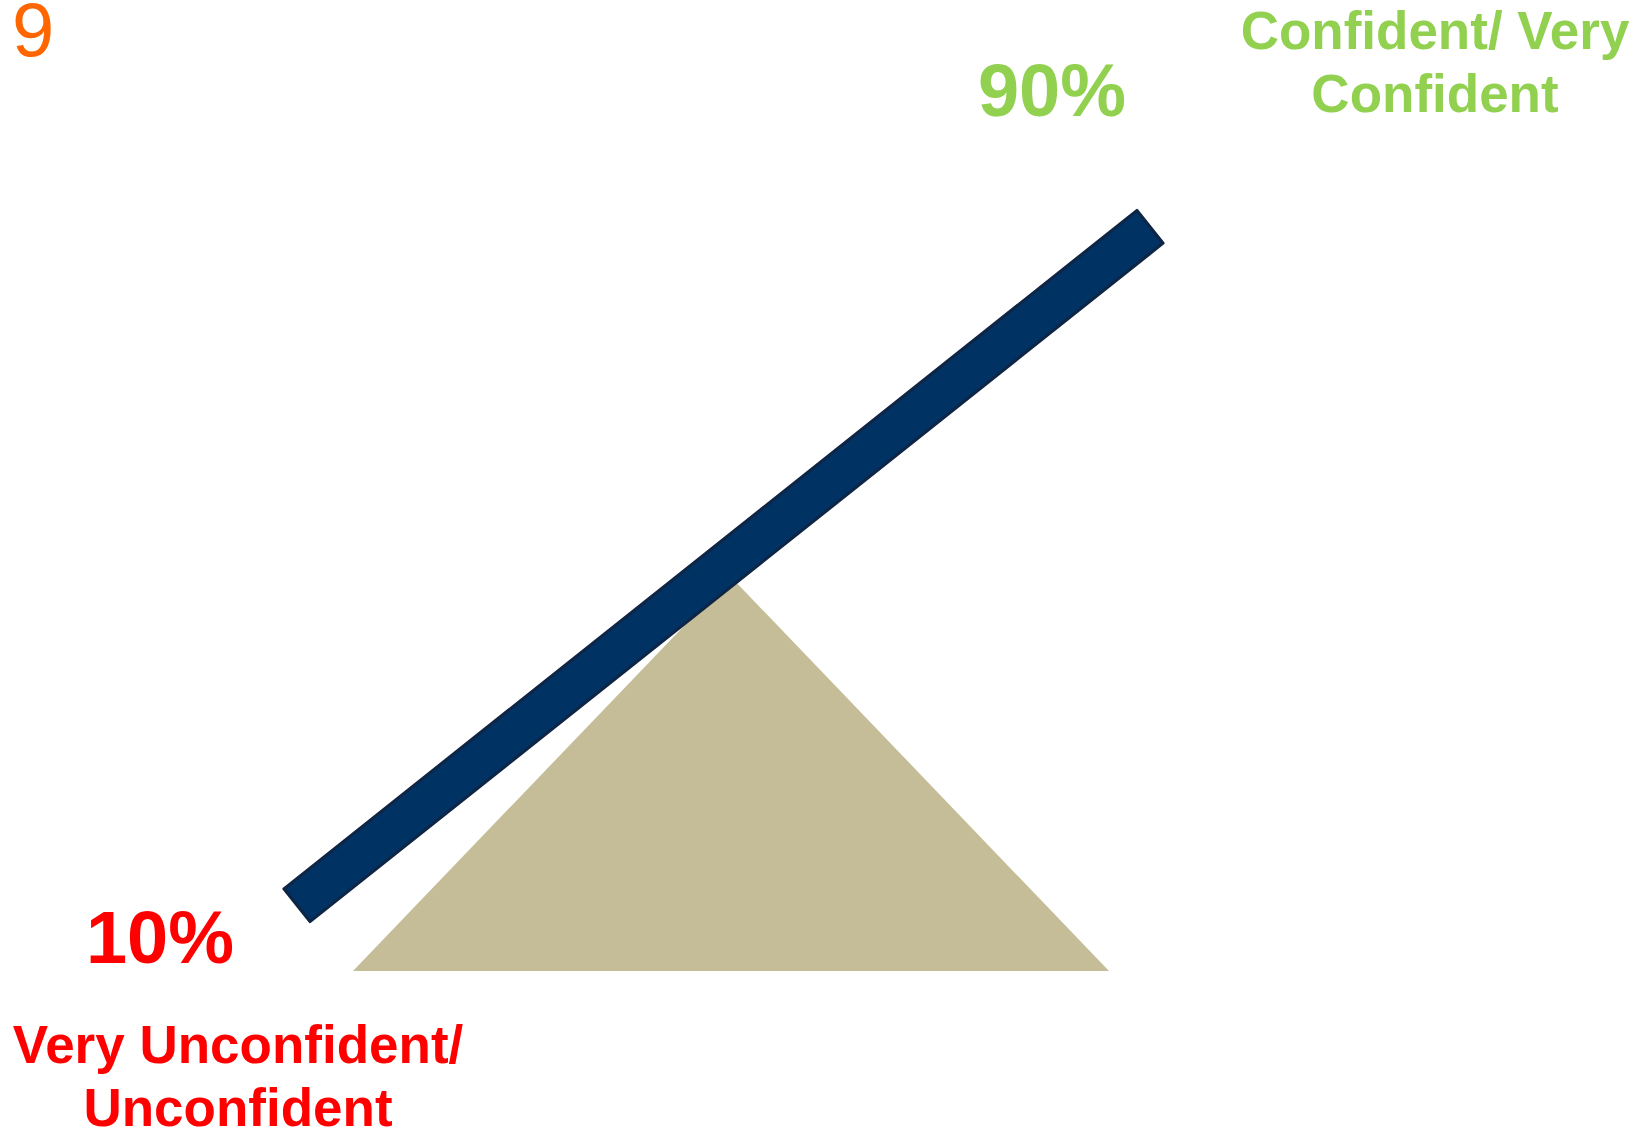 This screenshot has height=1132, width=1647. Describe the element at coordinates (160, 937) in the screenshot. I see `data-label: 10%` at that location.